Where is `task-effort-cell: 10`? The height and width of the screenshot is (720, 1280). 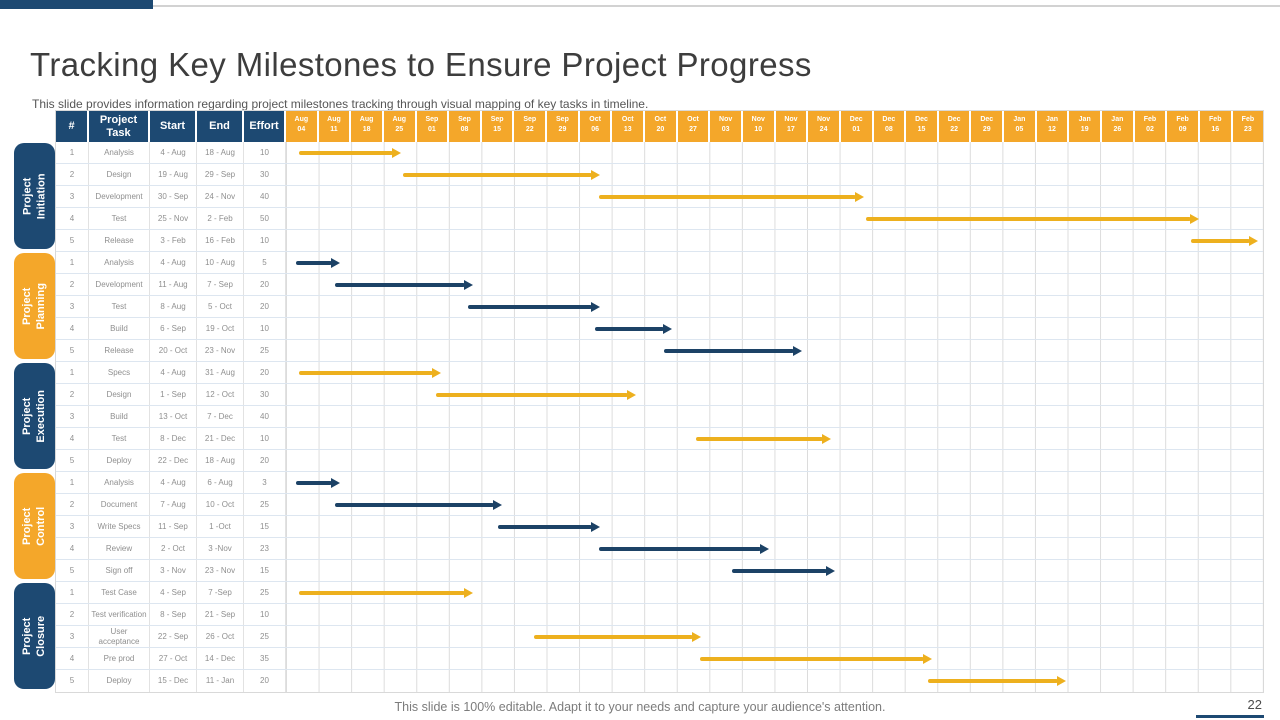
task-effort-cell: 10 is located at coordinates (265, 240).